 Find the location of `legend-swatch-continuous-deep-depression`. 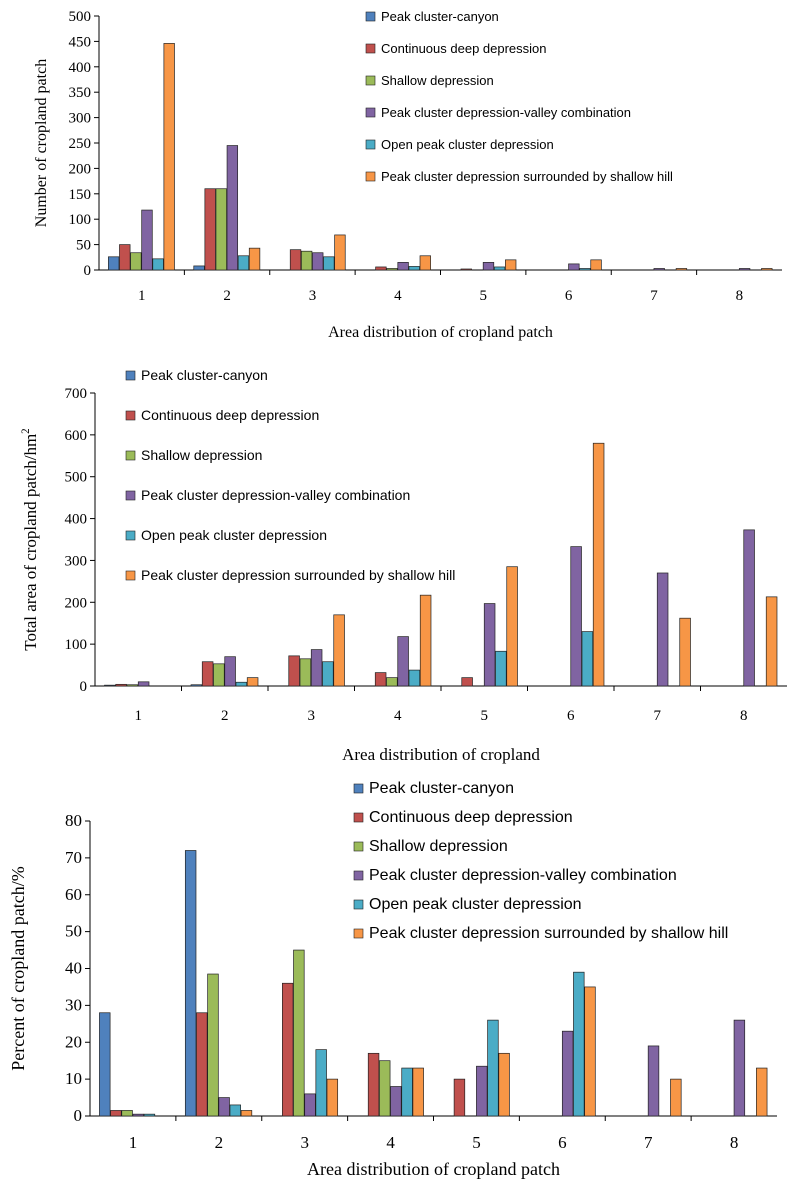

legend-swatch-continuous-deep-depression is located at coordinates (370, 48).